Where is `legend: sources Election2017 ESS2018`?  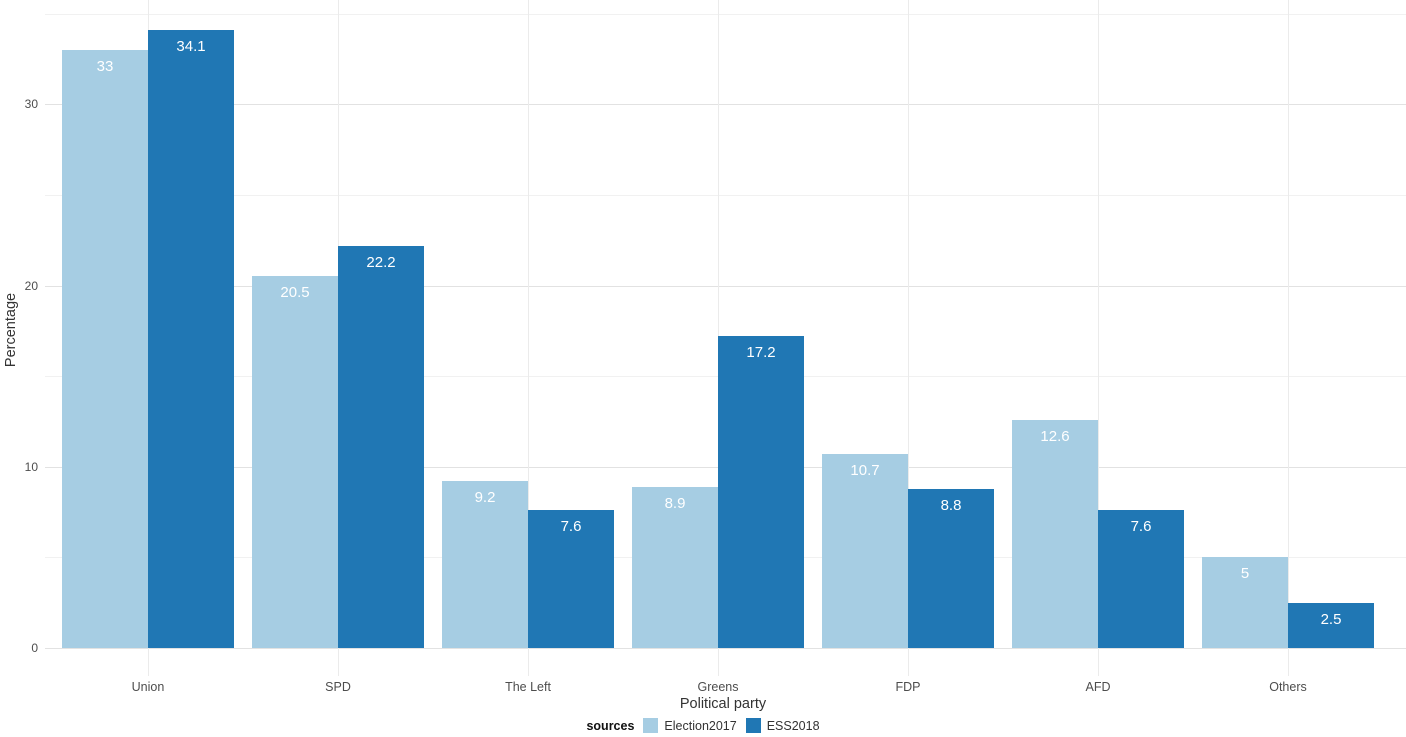 legend: sources Election2017 ESS2018 is located at coordinates (703, 725).